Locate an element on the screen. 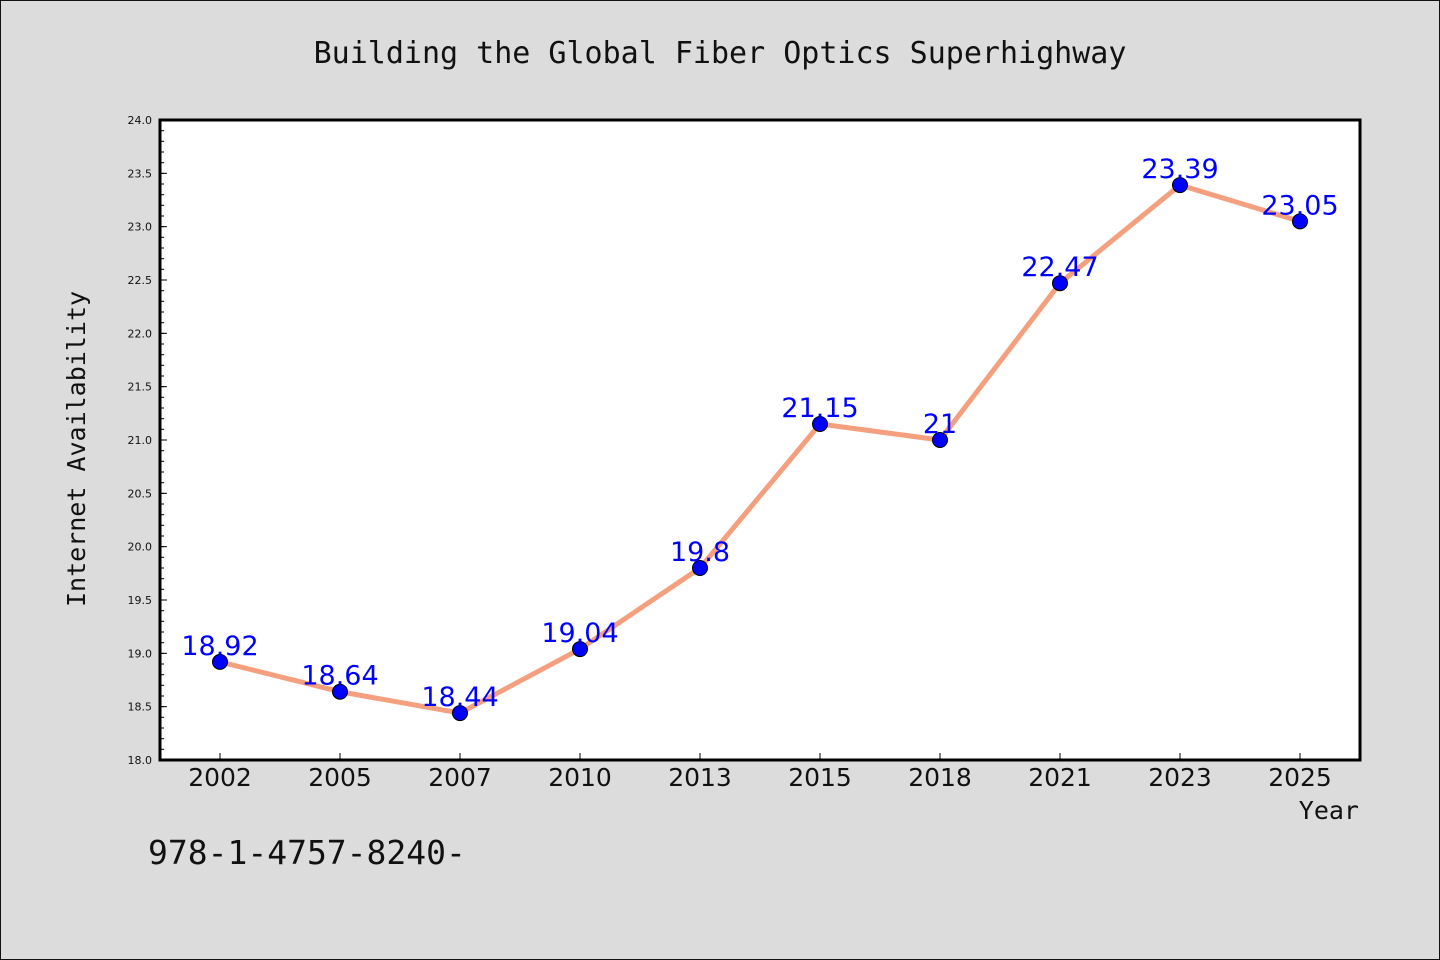 Image resolution: width=1440 pixels, height=960 pixels. x-tick-label: 2021 is located at coordinates (1060, 777).